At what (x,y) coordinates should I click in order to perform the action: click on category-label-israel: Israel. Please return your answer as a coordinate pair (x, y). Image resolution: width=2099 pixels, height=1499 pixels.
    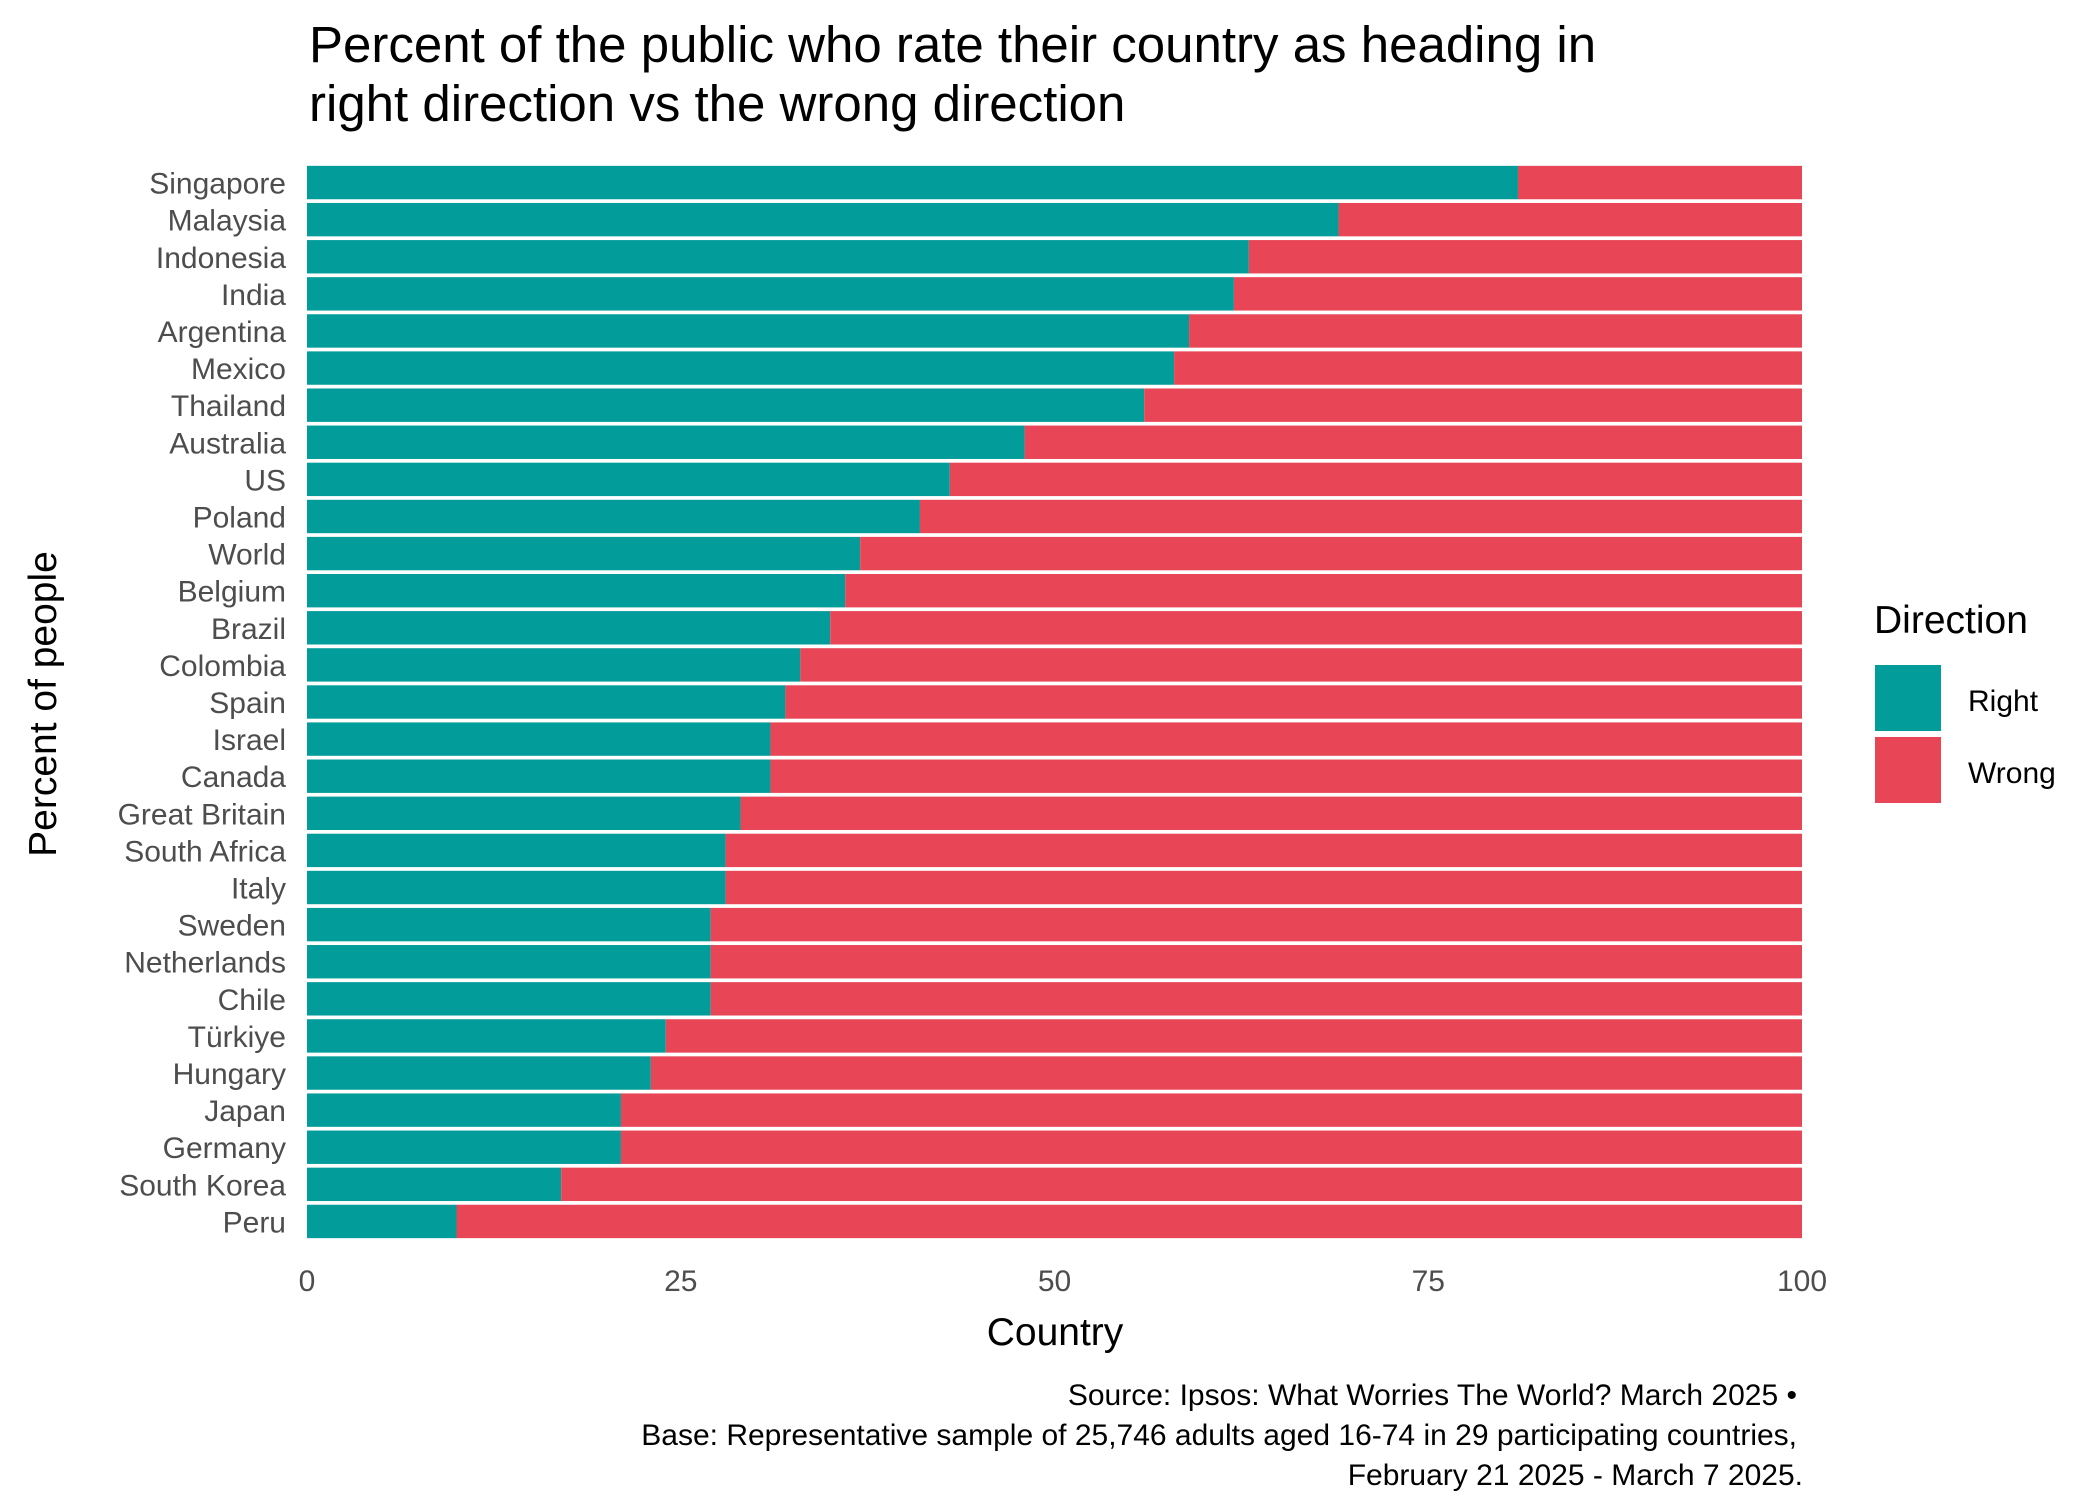
    Looking at the image, I should click on (249, 740).